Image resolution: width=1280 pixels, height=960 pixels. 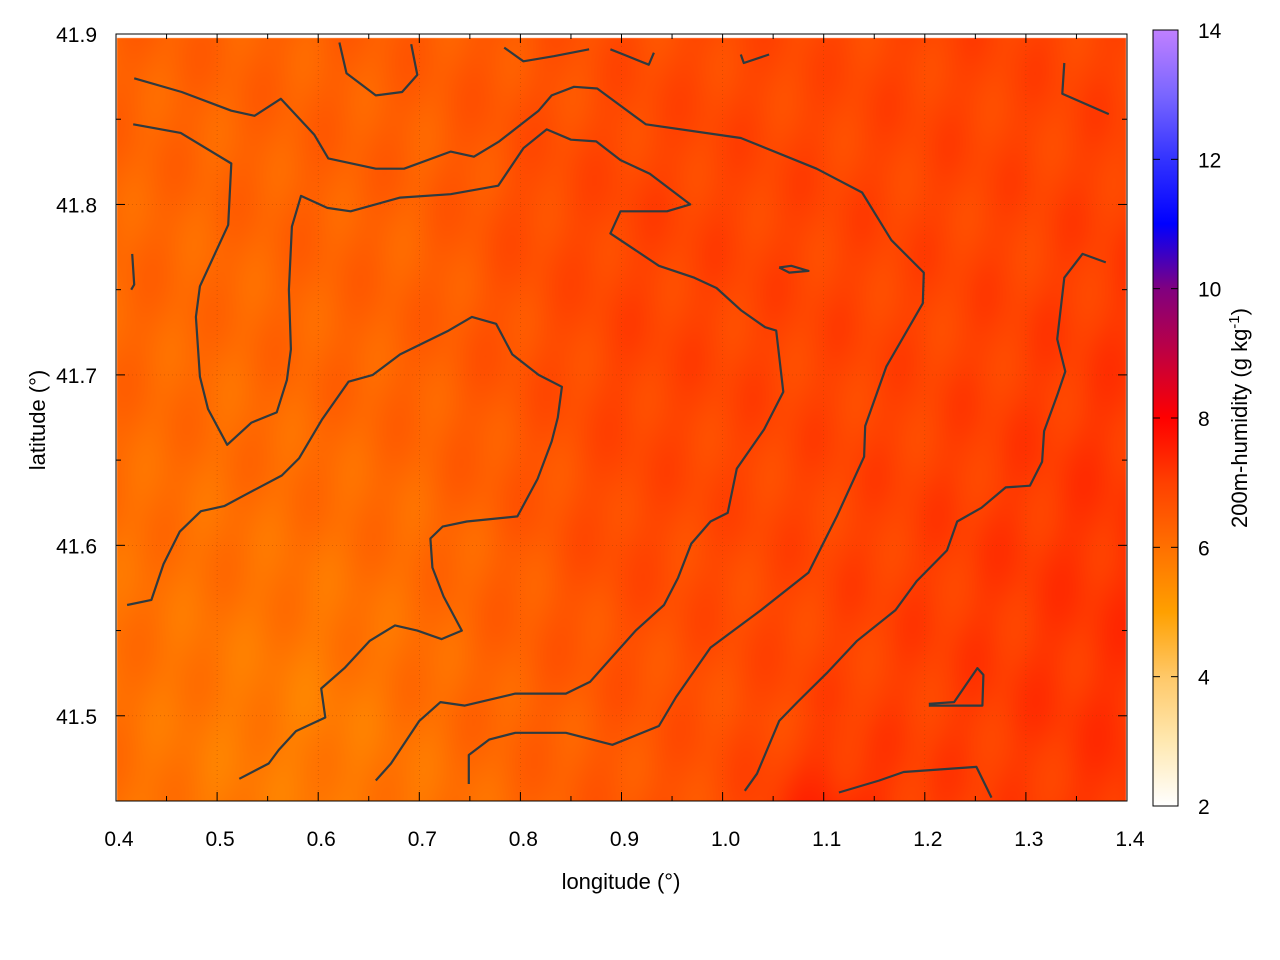 What do you see at coordinates (76, 35) in the screenshot?
I see `y-tick-label: 41.9` at bounding box center [76, 35].